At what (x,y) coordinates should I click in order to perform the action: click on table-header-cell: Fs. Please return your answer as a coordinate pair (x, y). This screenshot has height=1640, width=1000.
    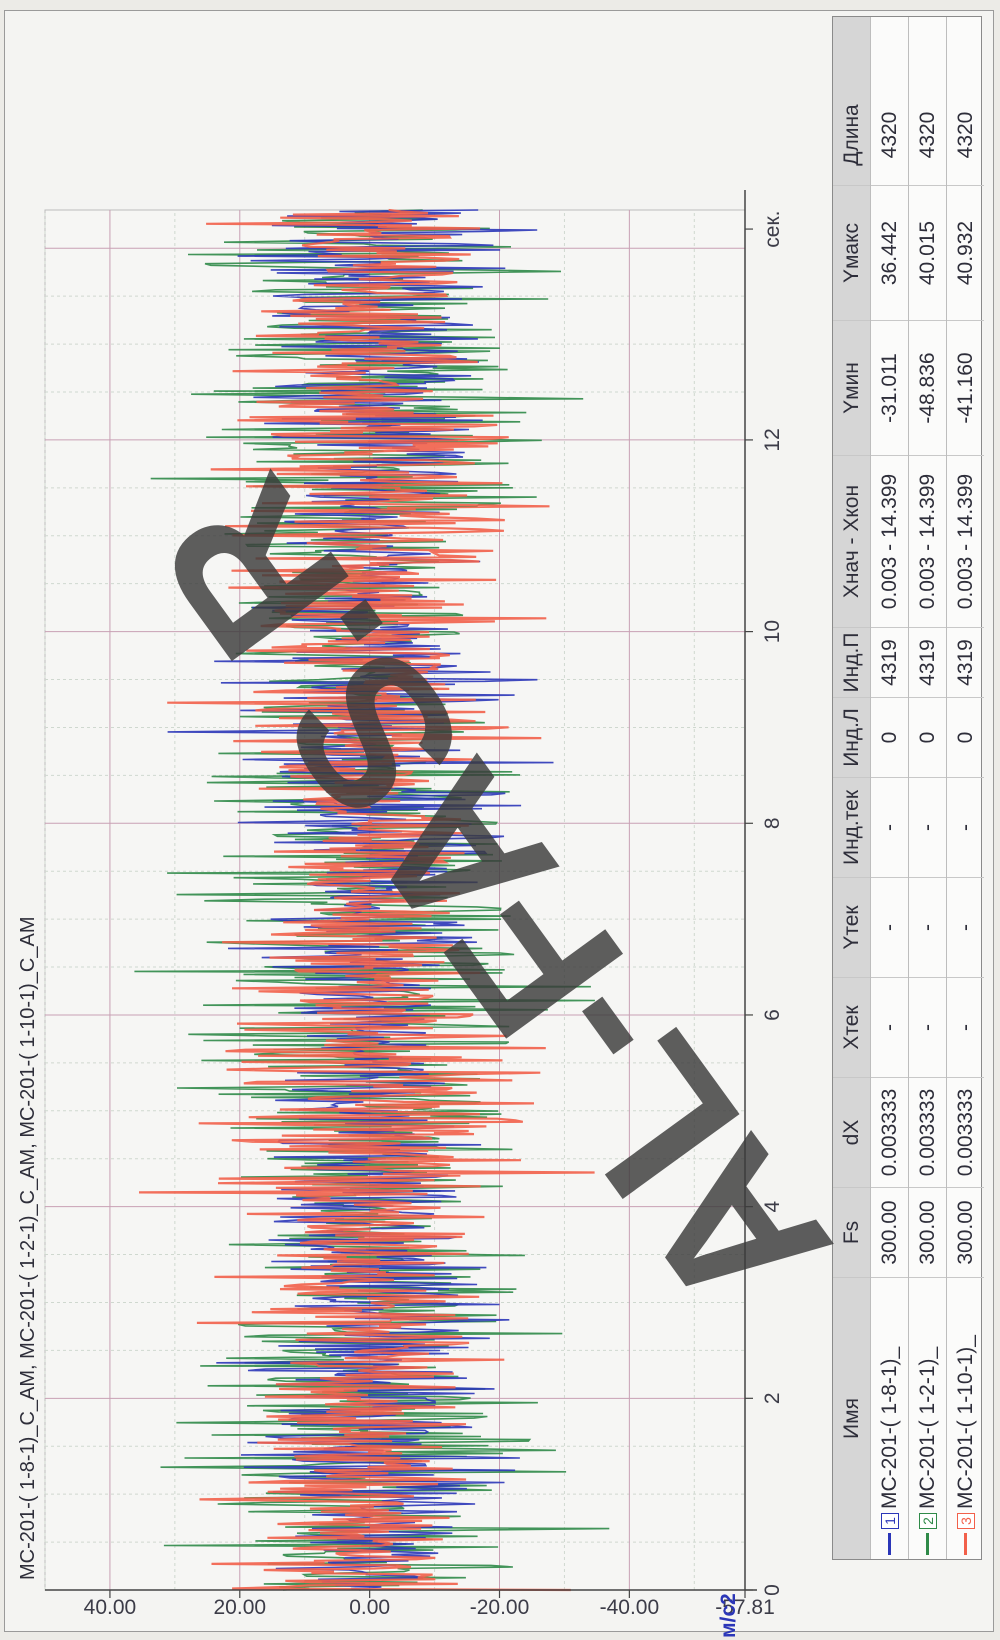
    Looking at the image, I should click on (851, 1232).